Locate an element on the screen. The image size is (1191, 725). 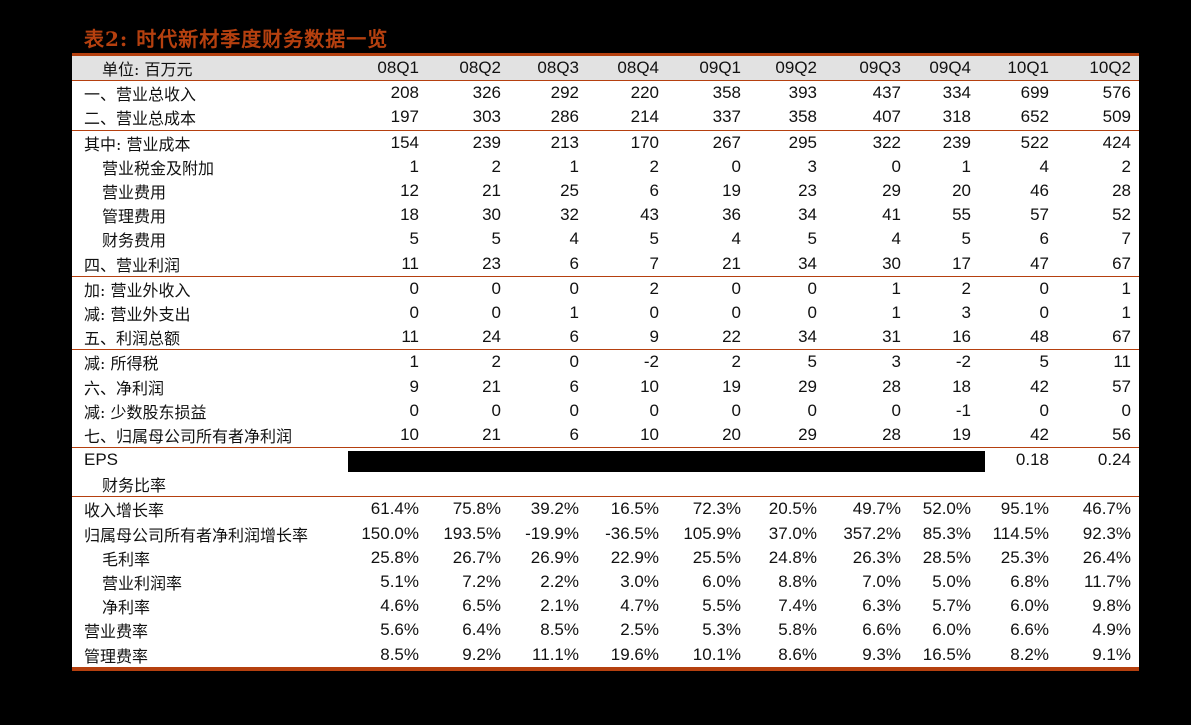
row-label: 六、净利润 is located at coordinates (124, 388).